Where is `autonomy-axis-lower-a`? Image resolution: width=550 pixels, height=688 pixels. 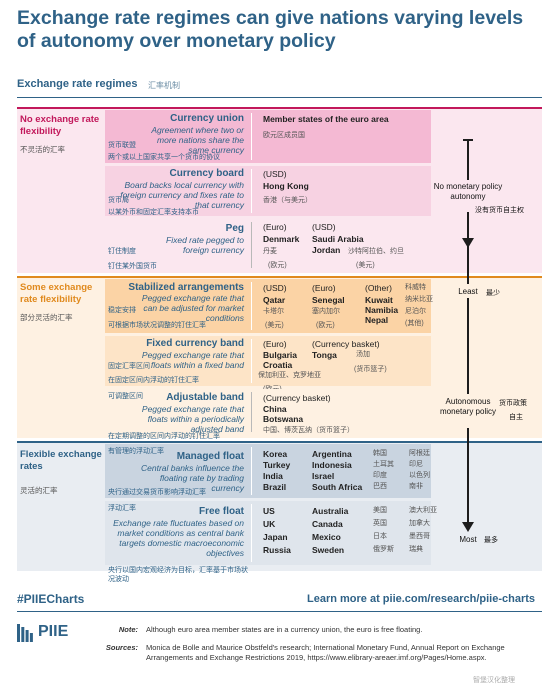 autonomy-axis-lower-a is located at coordinates (468, 346).